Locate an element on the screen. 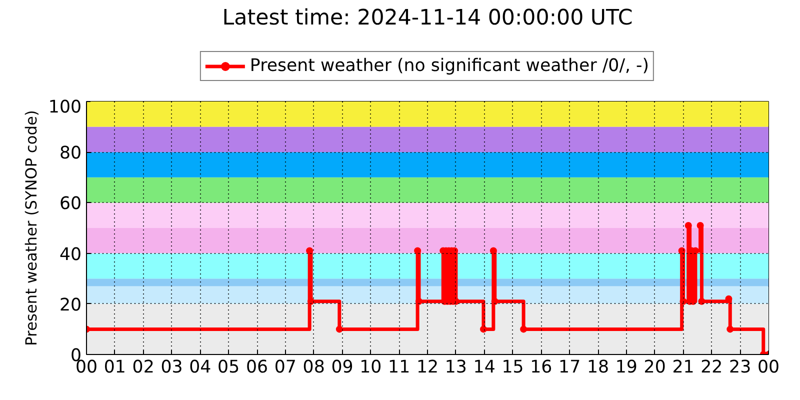  x-tick-label: 19 is located at coordinates (626, 368).